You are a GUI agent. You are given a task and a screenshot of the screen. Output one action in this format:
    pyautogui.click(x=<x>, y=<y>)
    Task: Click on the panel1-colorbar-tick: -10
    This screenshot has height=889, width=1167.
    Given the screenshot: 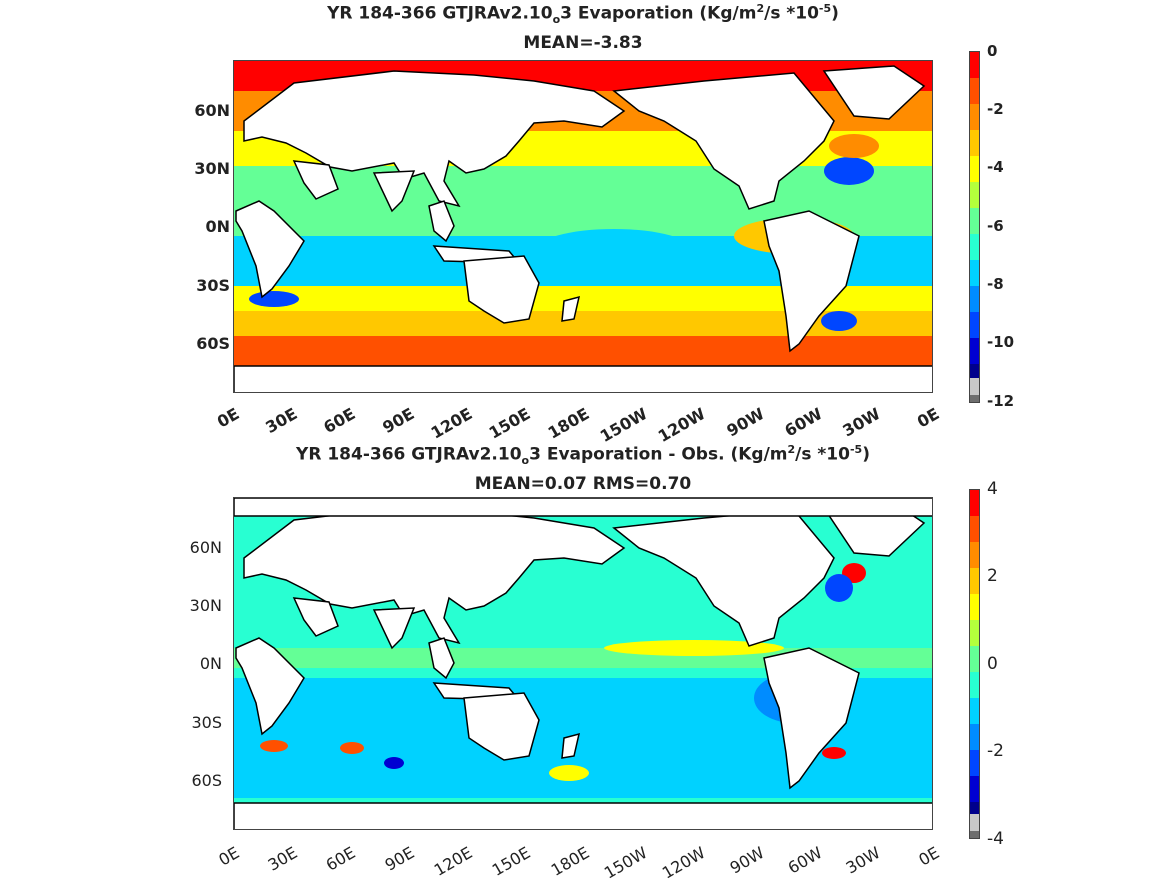 What is the action you would take?
    pyautogui.click(x=1001, y=342)
    